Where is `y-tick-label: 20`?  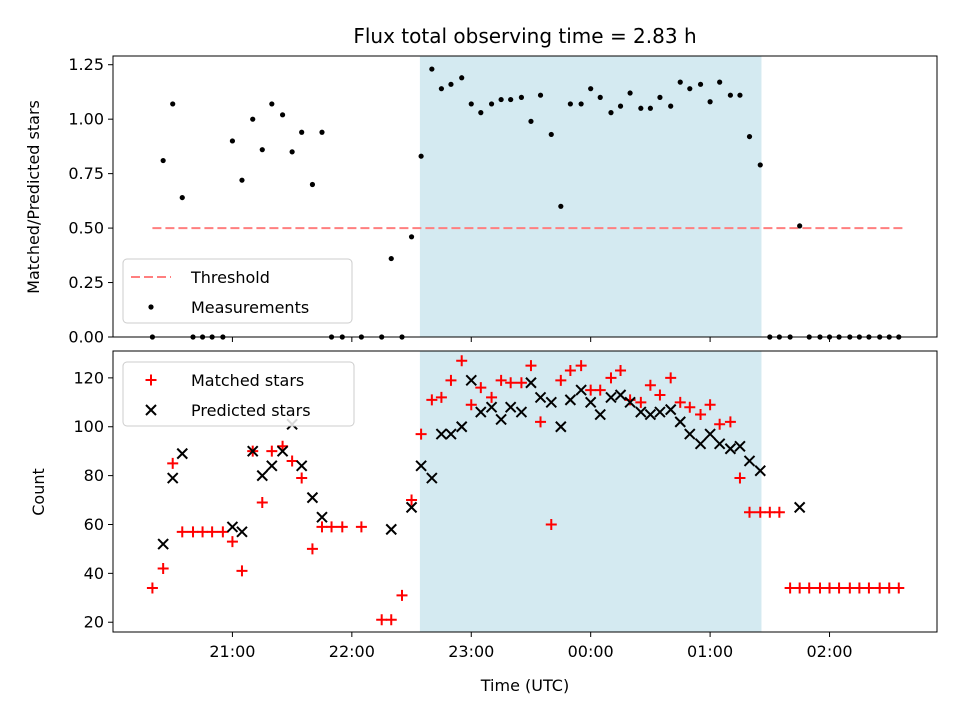
y-tick-label: 20 is located at coordinates (94, 622).